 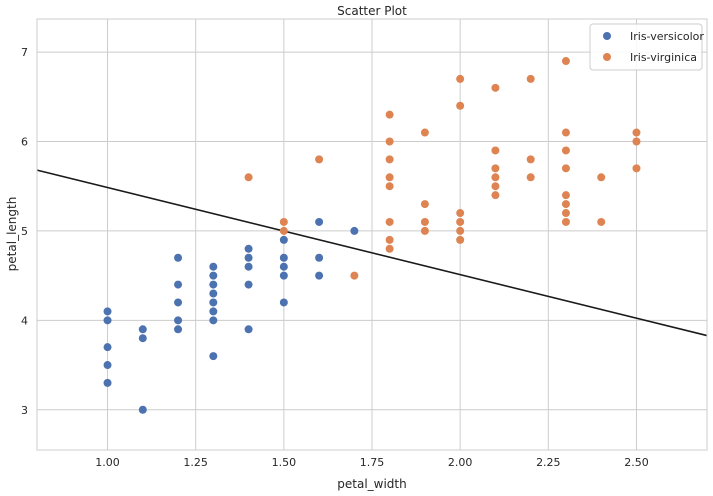 I want to click on y-tick-labels: 3 4 5 6 7, so click(x=24, y=231).